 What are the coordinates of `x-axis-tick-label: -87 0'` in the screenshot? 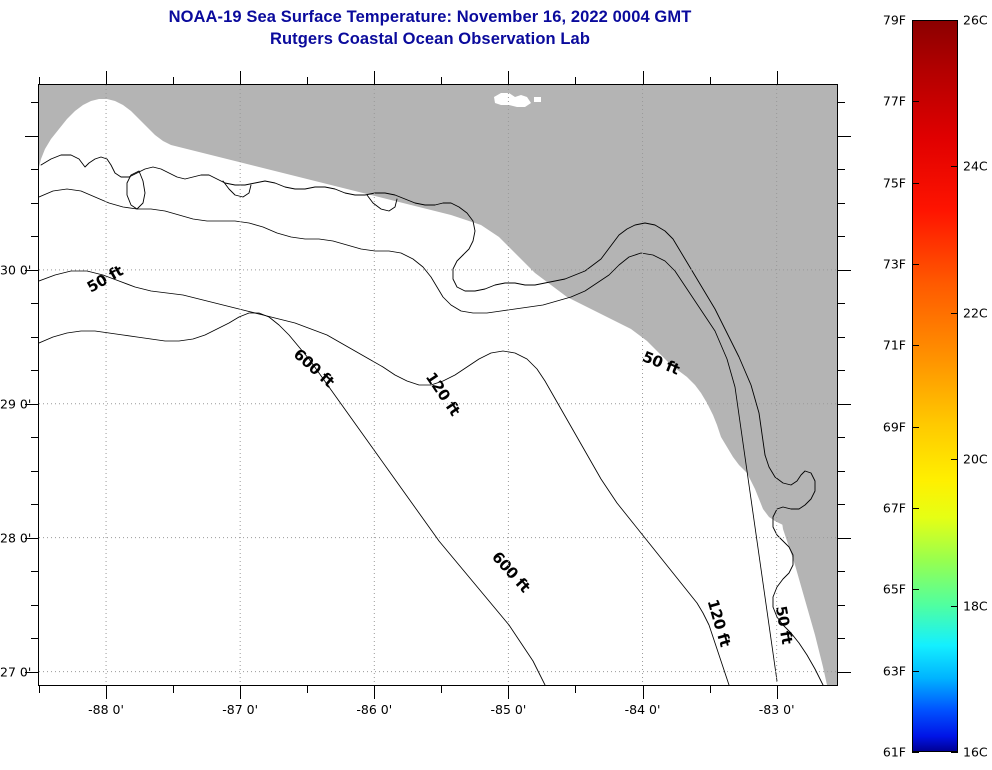 It's located at (240, 709).